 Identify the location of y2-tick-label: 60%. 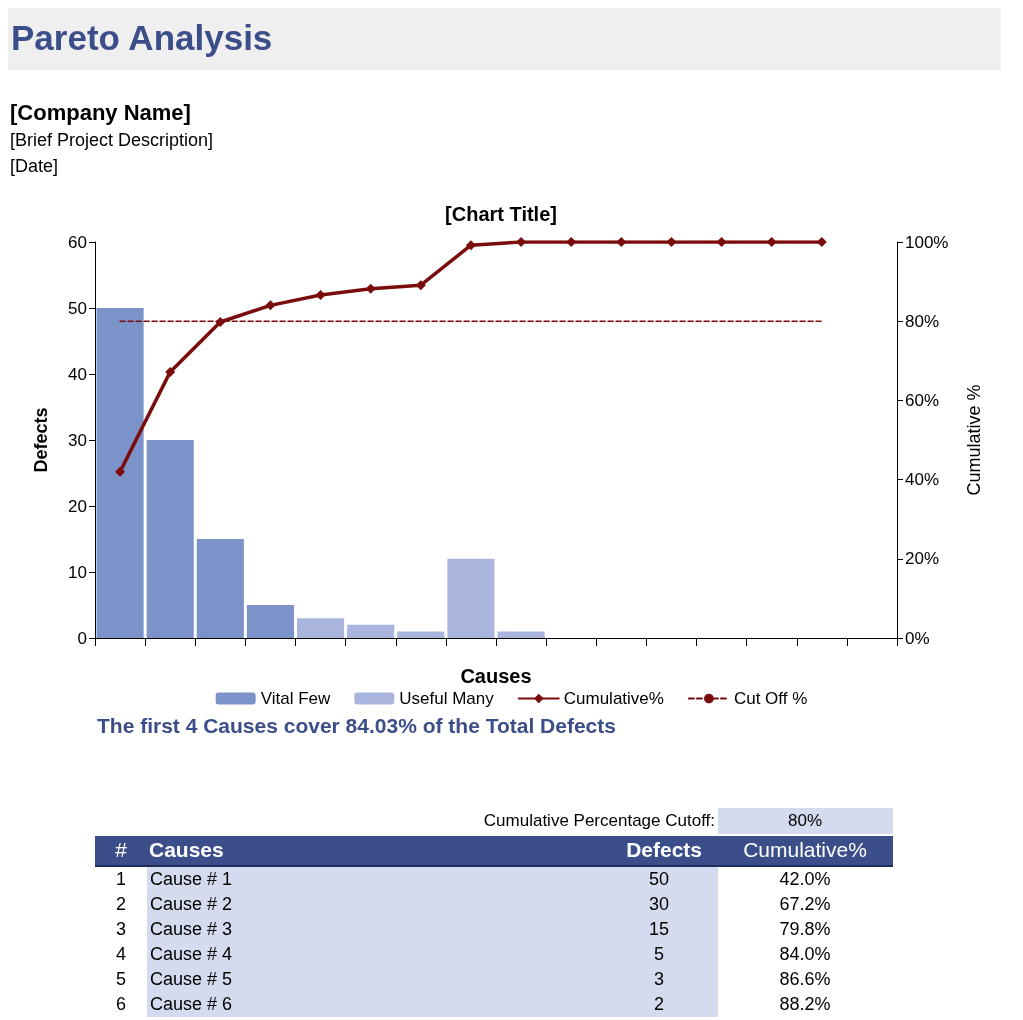
(922, 400).